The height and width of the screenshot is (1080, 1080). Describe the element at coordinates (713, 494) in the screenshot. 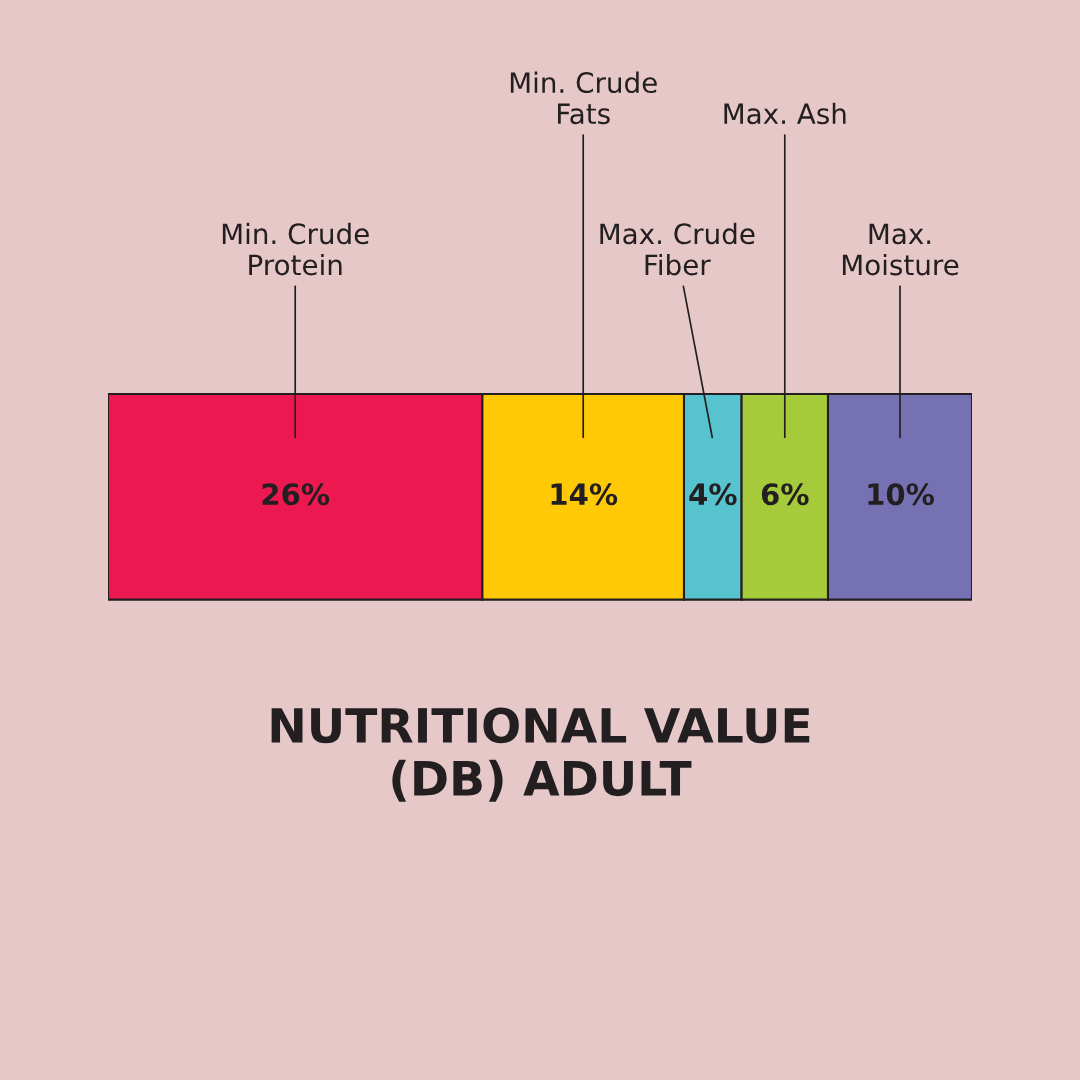

I see `data-label: 4%` at that location.